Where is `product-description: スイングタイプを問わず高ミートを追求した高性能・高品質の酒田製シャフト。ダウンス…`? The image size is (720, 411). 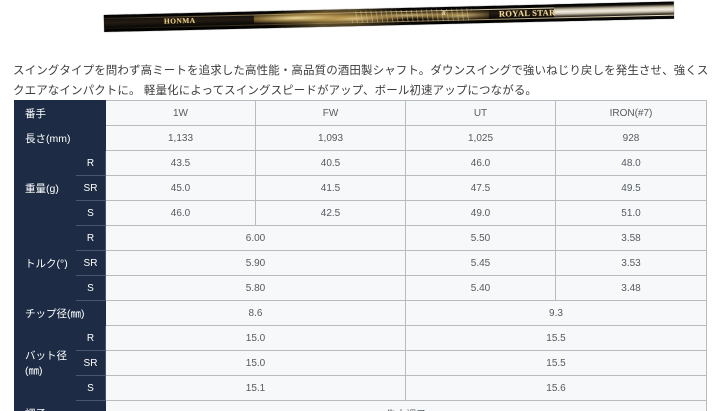
product-description: スイングタイプを問わず高ミートを追求した高性能・高品質の酒田製シャフト。ダウンス… is located at coordinates (361, 80).